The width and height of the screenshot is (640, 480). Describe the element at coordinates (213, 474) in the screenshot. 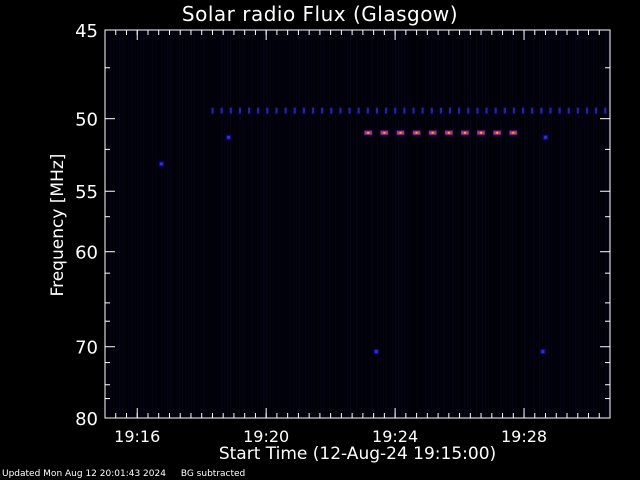

I see `background-note: BG subtracted` at that location.